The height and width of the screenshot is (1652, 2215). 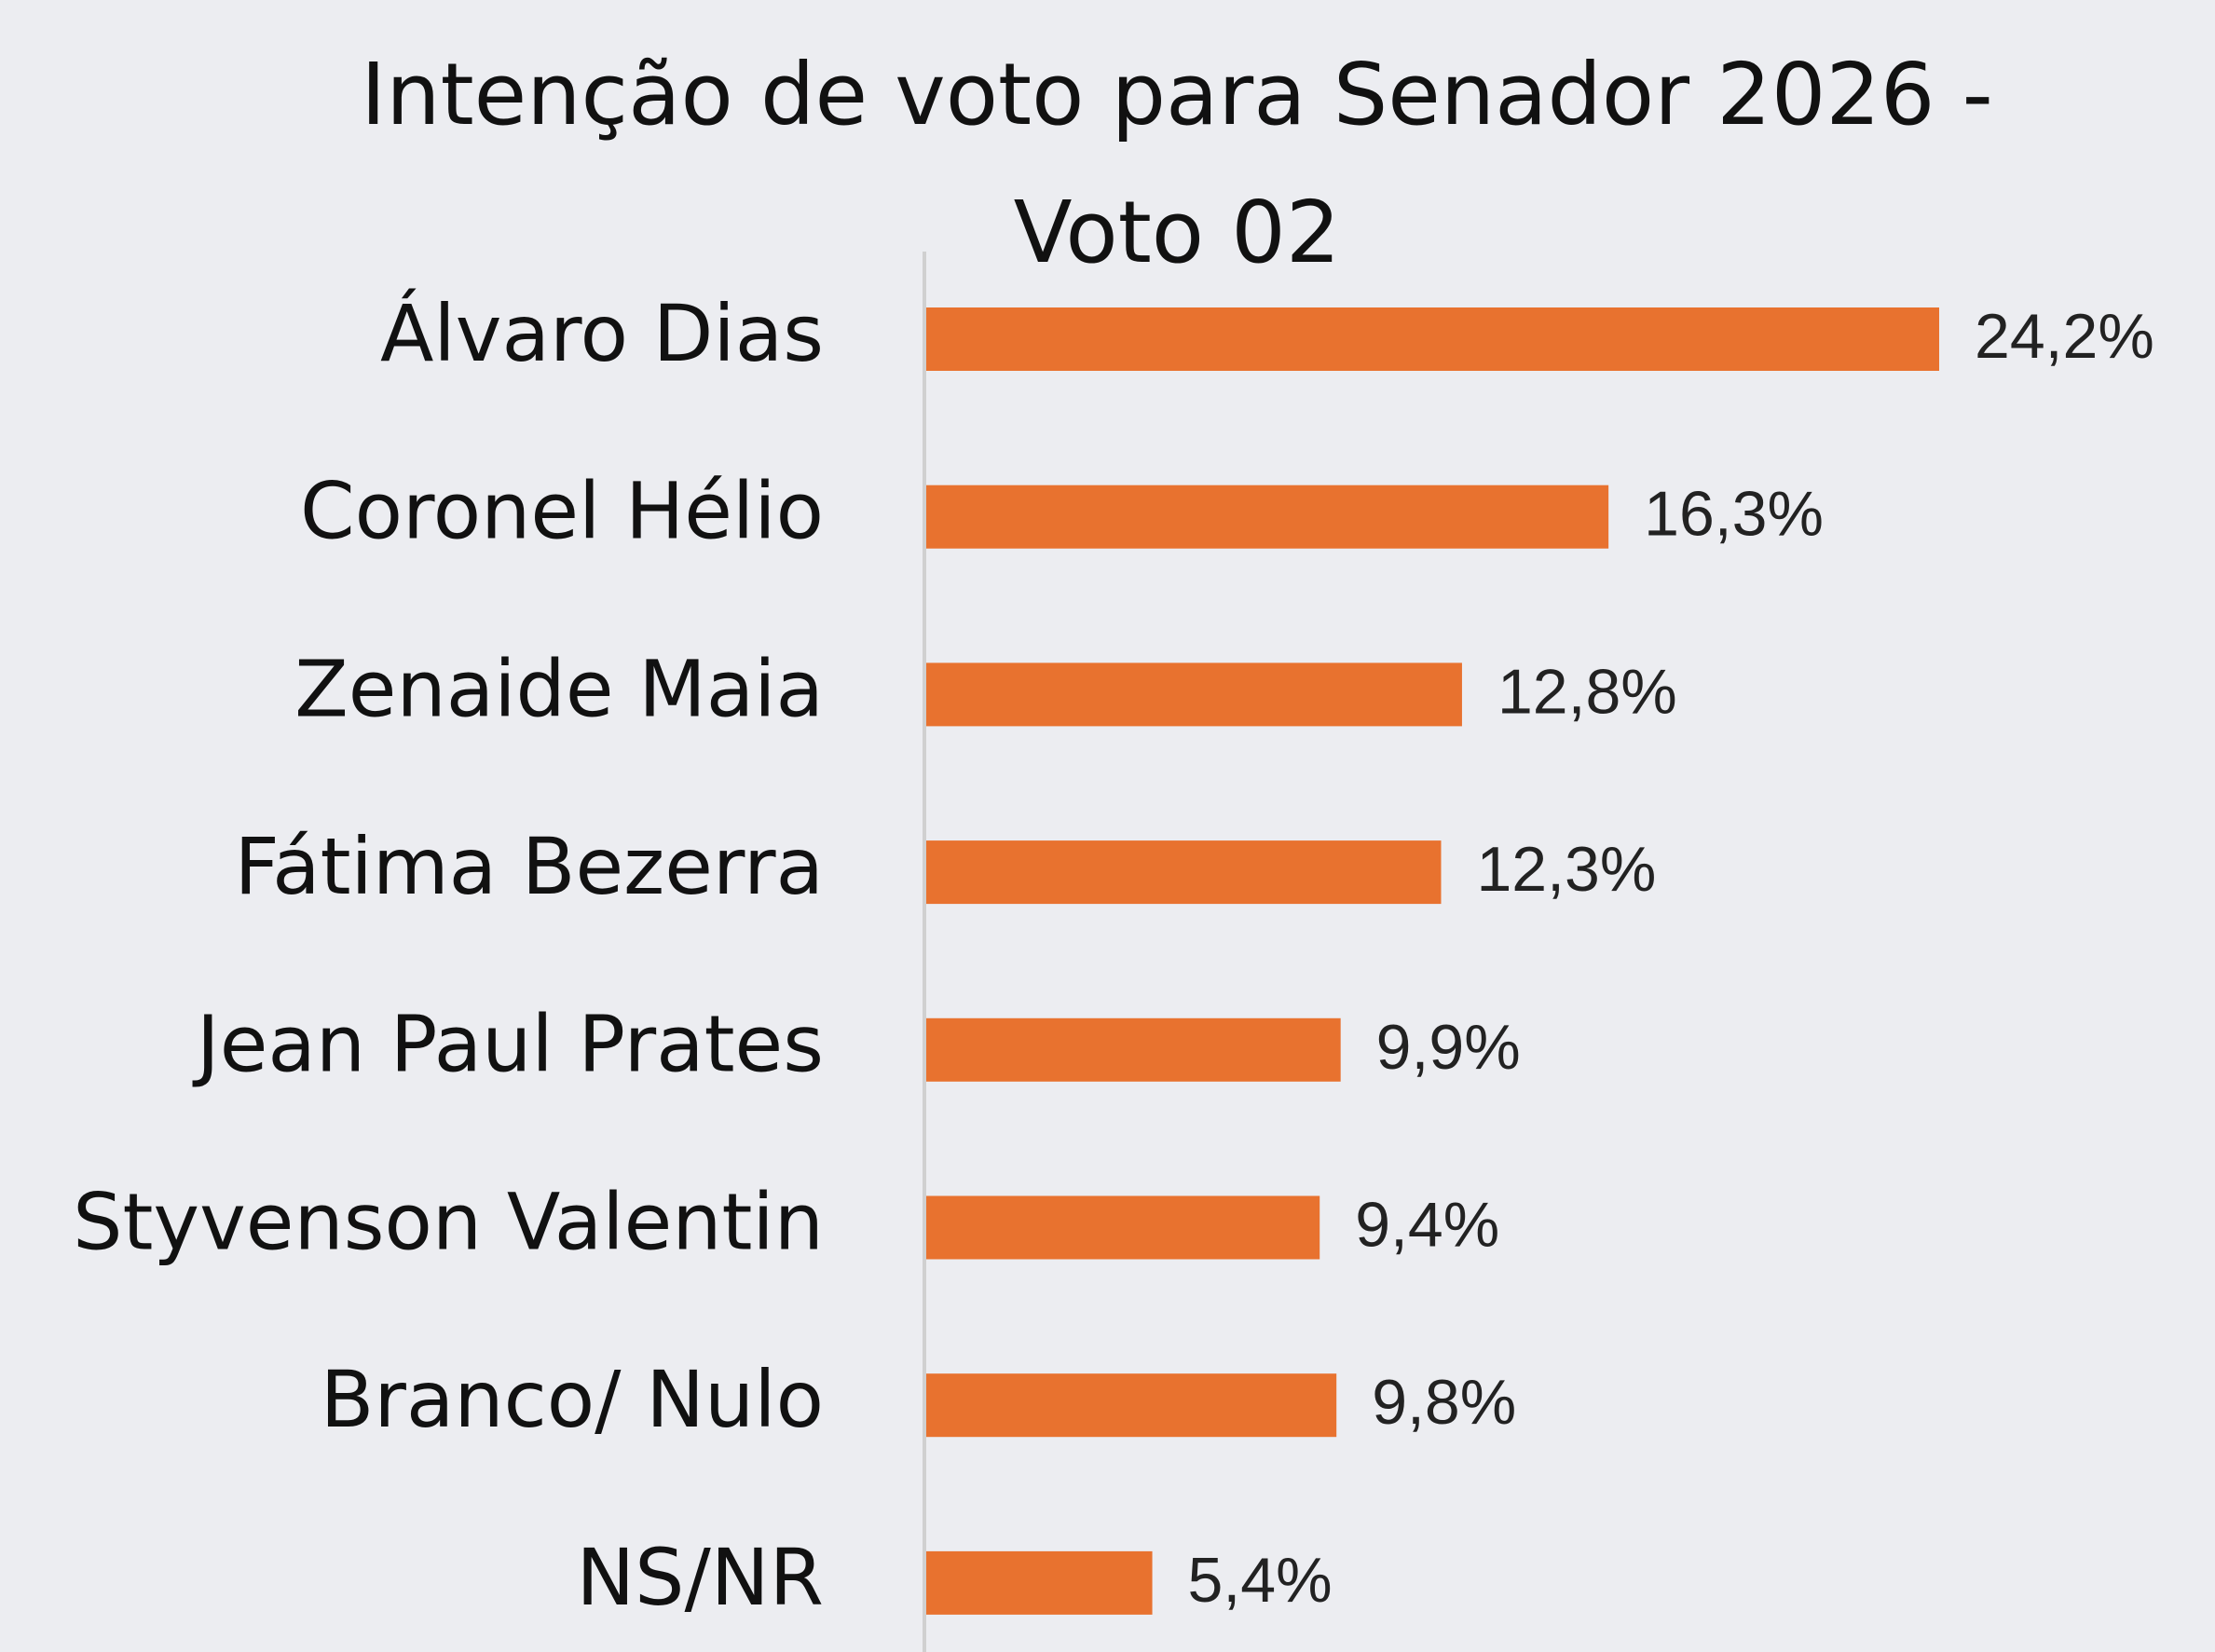 I want to click on value-label: 12,3%, so click(x=1566, y=869).